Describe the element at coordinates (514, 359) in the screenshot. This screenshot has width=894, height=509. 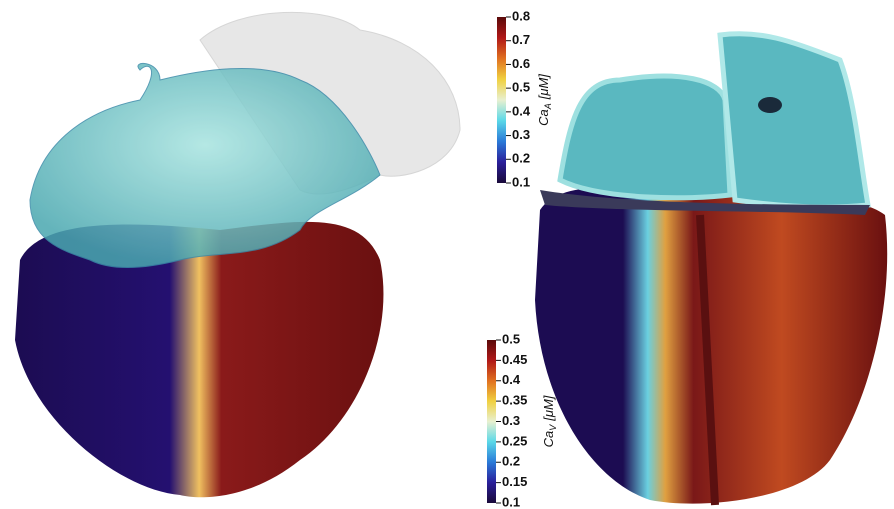
I see `tick-label: 0.45` at that location.